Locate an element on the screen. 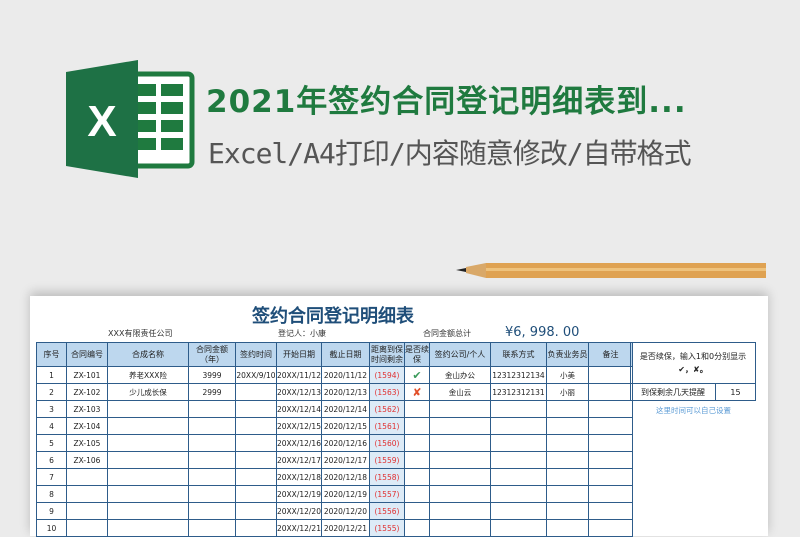 The width and height of the screenshot is (800, 537). table-cell: 2999 is located at coordinates (212, 392).